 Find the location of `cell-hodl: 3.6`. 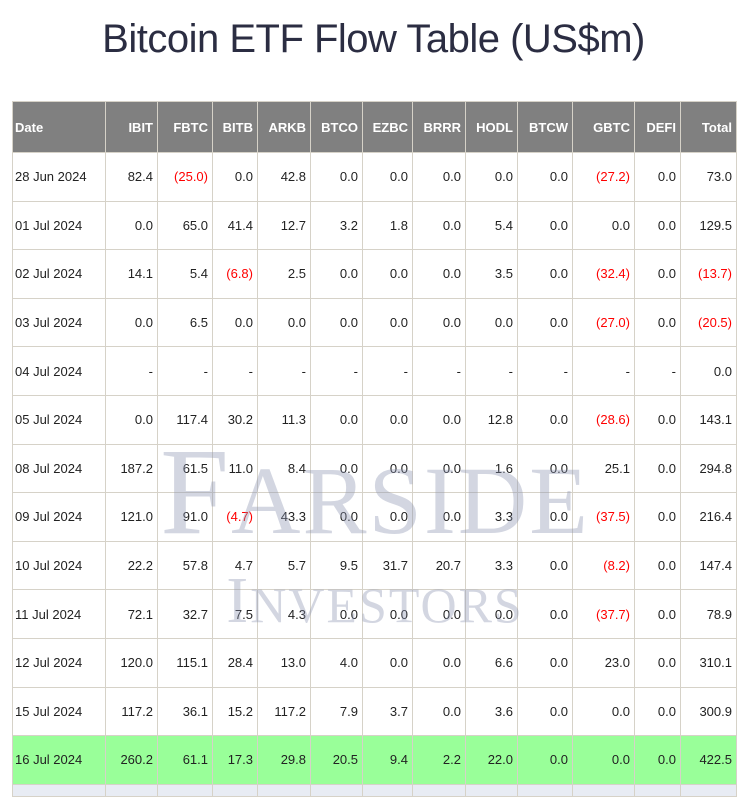

cell-hodl: 3.6 is located at coordinates (491, 711).